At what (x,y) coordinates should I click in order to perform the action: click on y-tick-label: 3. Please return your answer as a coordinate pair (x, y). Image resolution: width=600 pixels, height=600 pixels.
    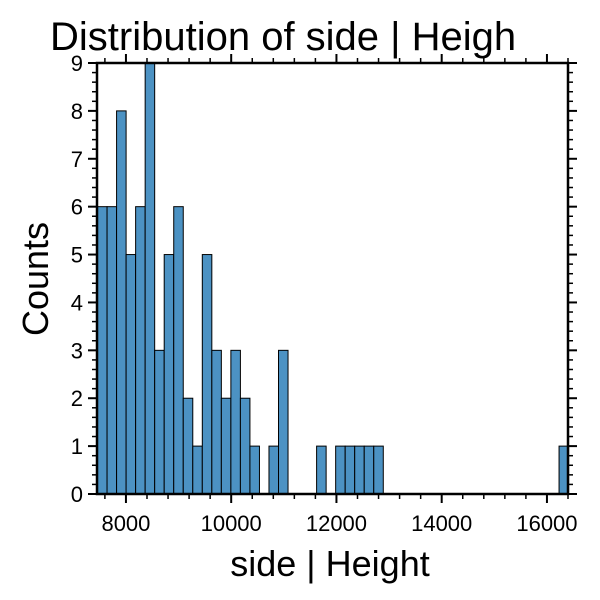
    Looking at the image, I should click on (77, 350).